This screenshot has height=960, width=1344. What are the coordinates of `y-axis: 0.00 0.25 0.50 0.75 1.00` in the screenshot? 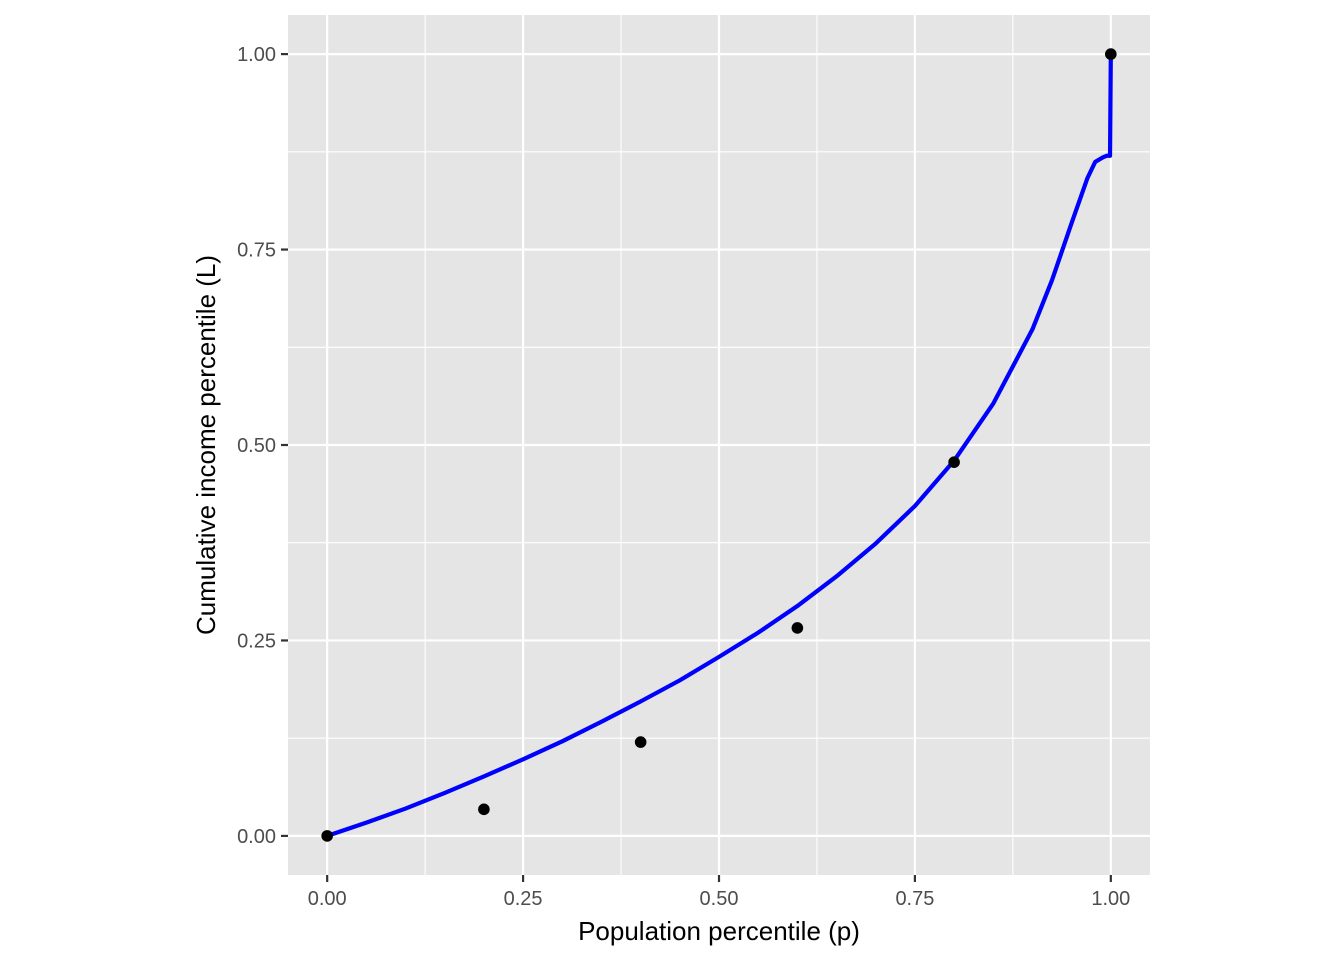 It's located at (262, 446).